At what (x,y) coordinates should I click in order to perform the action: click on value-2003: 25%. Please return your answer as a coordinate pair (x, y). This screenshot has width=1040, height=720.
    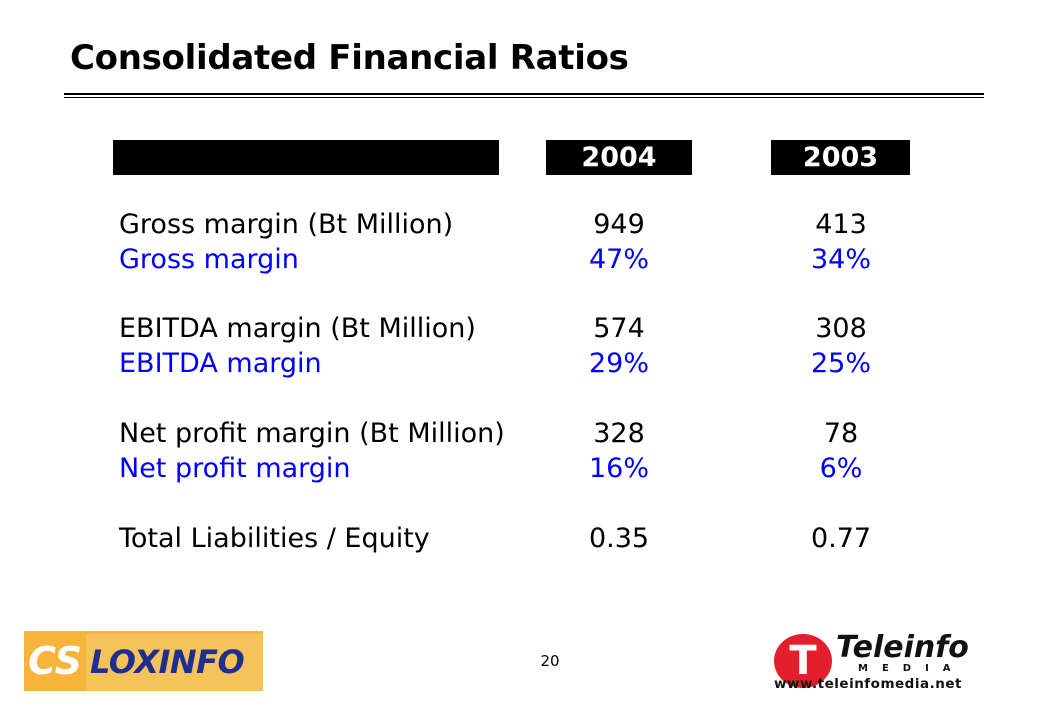
    Looking at the image, I should click on (840, 363).